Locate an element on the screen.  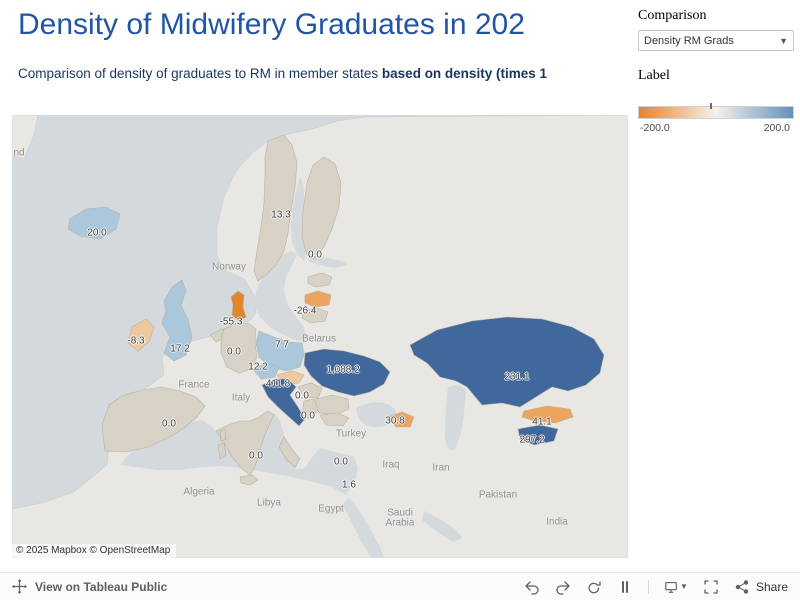
country-caucasus is located at coordinates (401, 419).